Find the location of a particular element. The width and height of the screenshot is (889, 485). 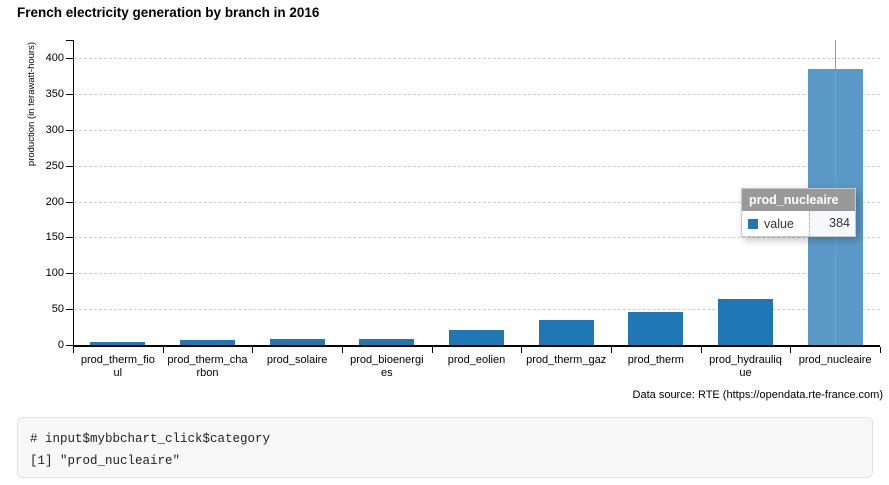

x-tick-label: prod_nucleaire is located at coordinates (835, 360).